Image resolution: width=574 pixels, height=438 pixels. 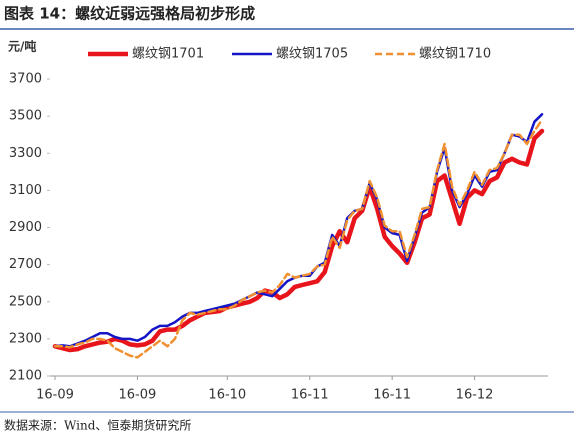 I want to click on legend-label: 螺纹钢1701, so click(x=168, y=54).